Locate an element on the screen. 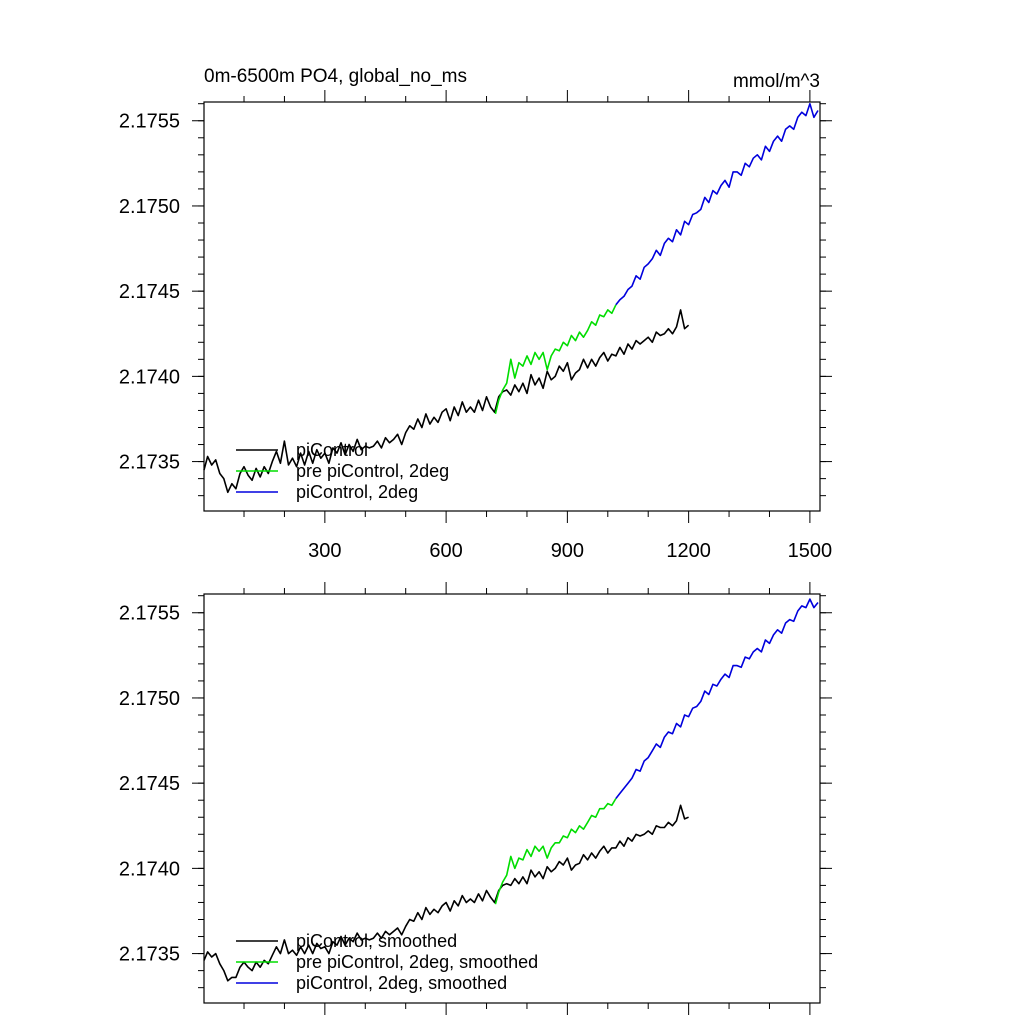 The width and height of the screenshot is (1024, 1024). series-line-picontrol-smoothed is located at coordinates (446, 893).